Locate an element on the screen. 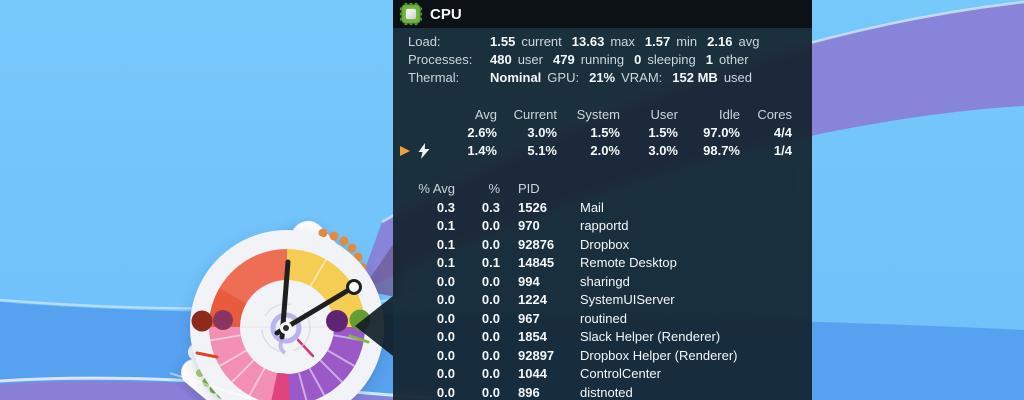 The image size is (1024, 400). thermal-line: Thermal: Nominal GPU: 21% VRAM: 152 MB used is located at coordinates (580, 77).